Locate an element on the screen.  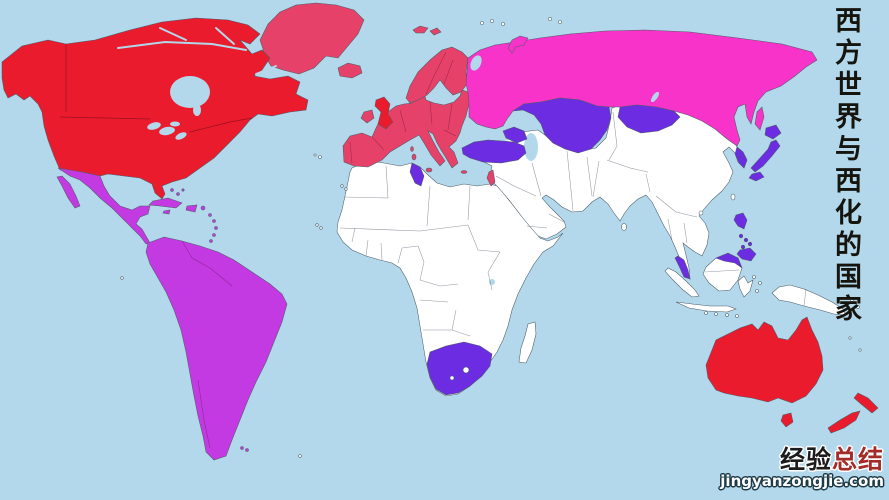
region-lesotho is located at coordinates (466, 370).